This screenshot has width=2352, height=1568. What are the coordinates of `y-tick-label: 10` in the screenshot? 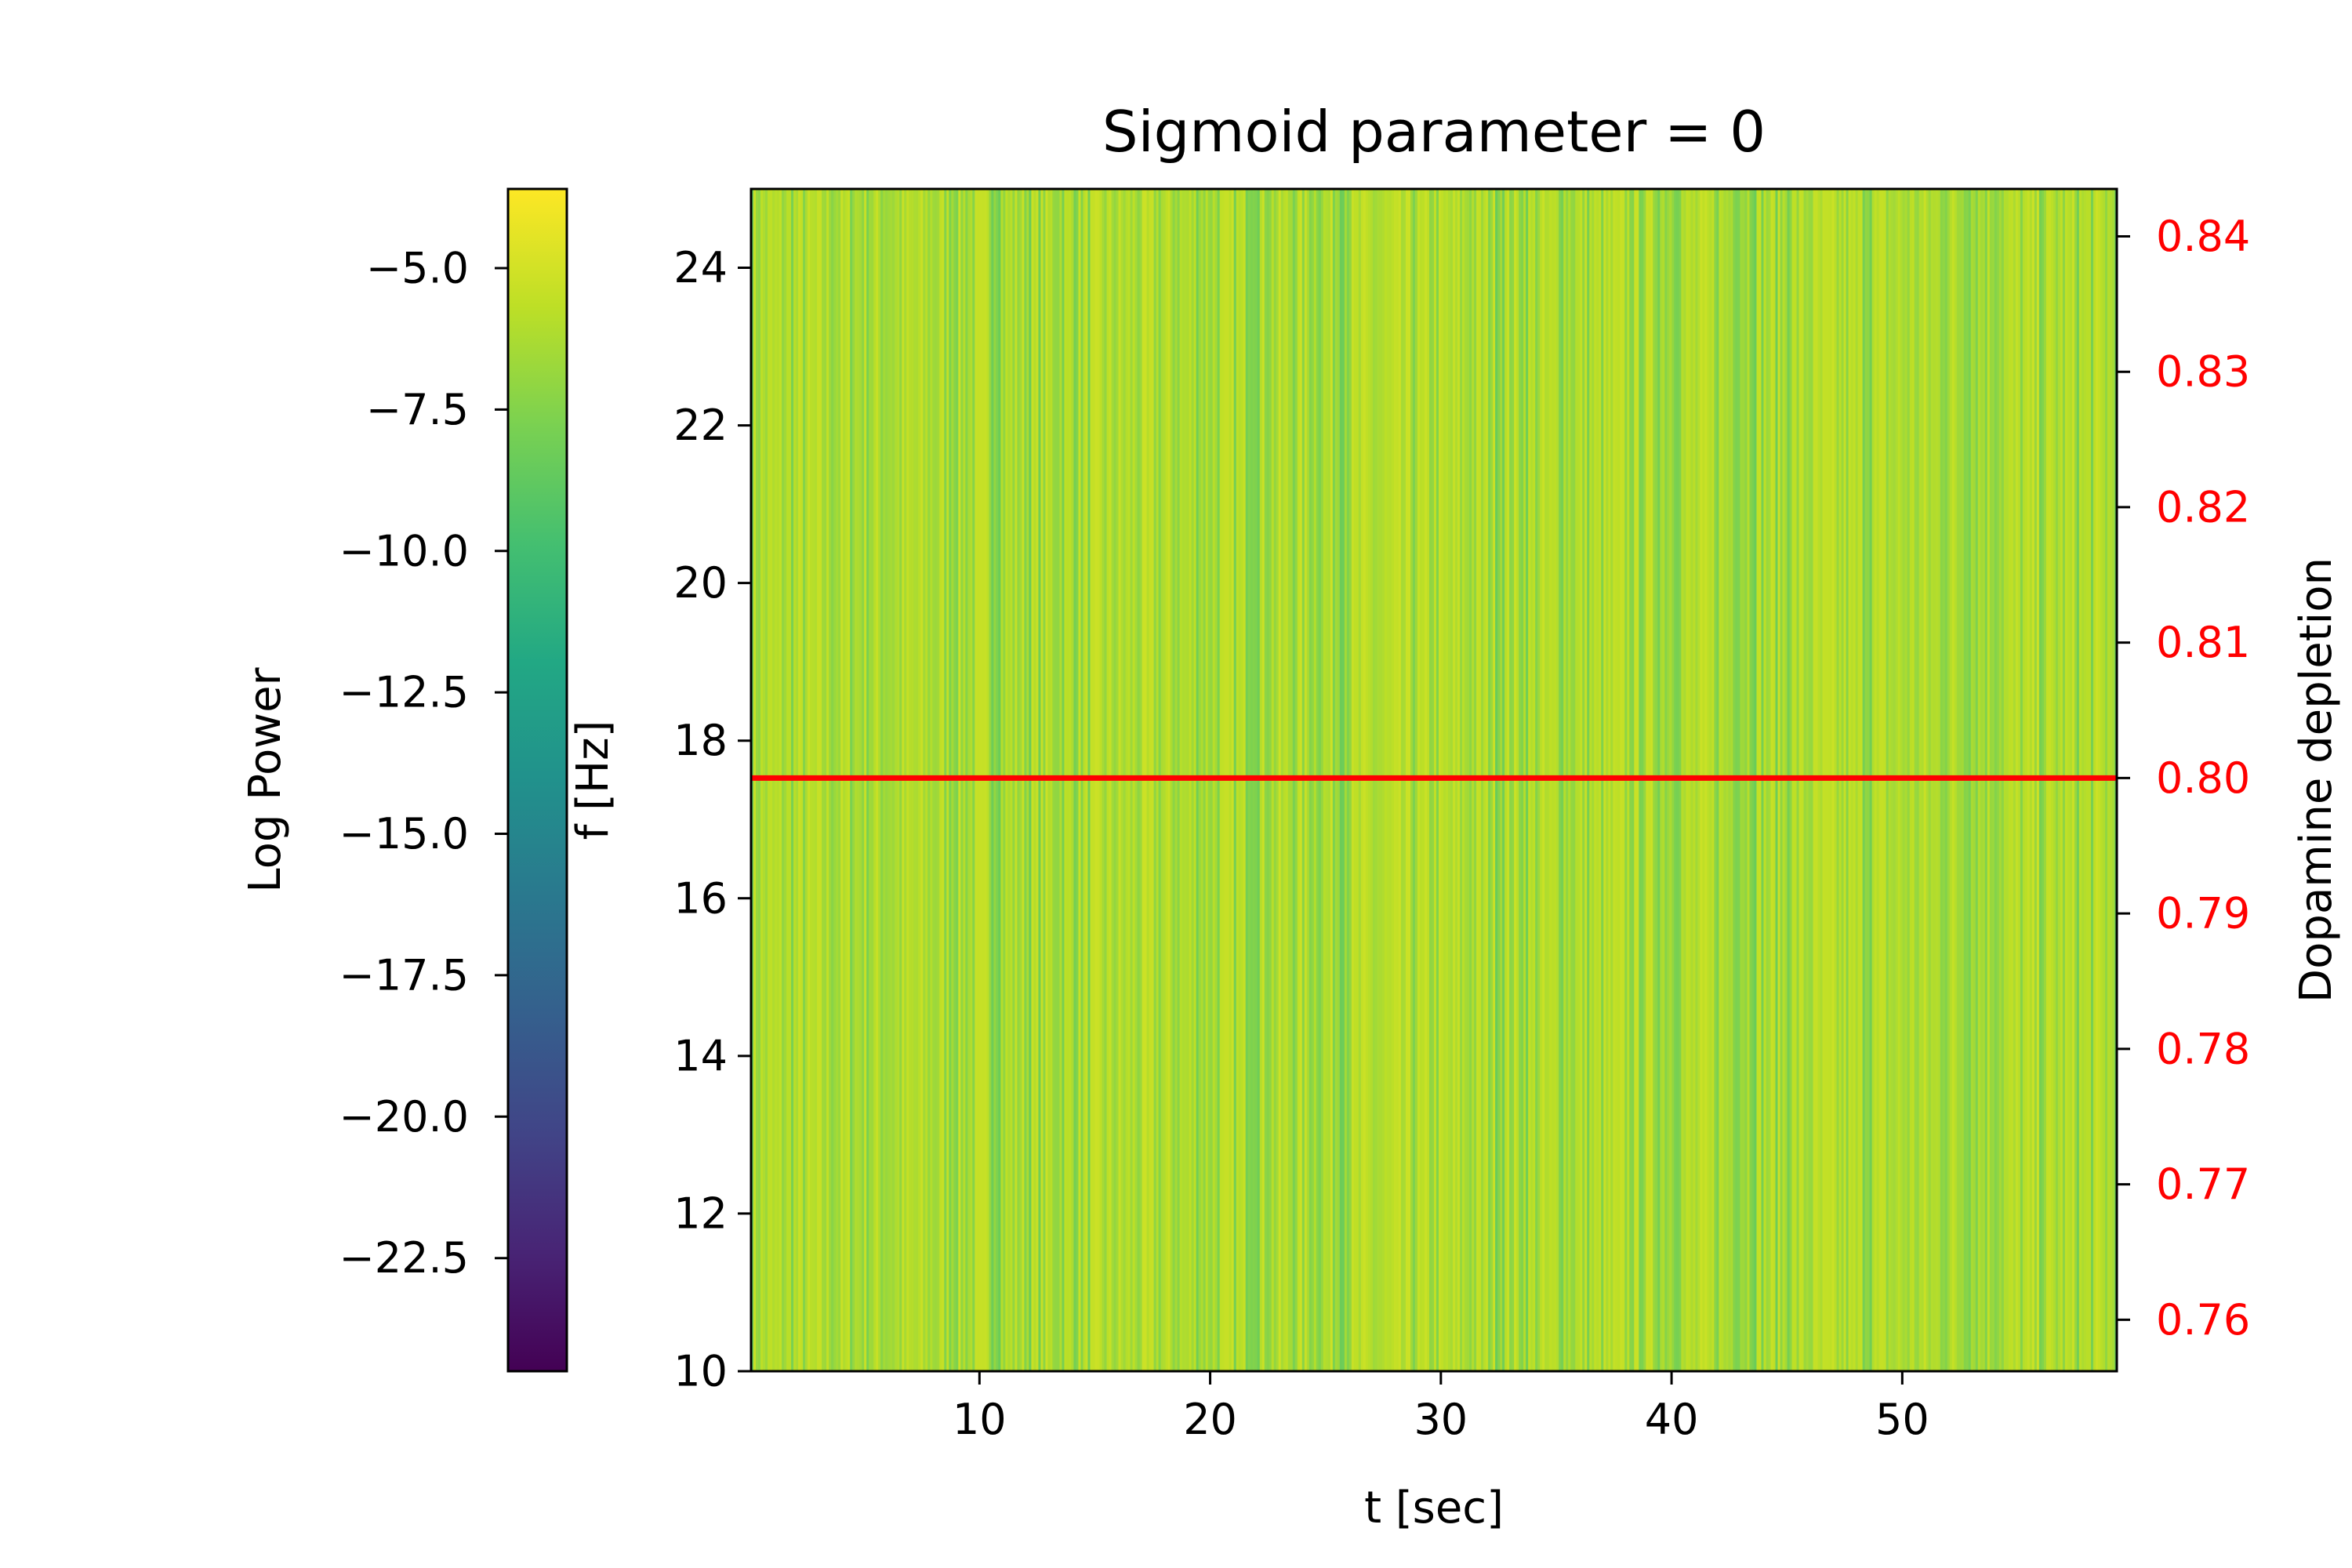 It's located at (700, 1371).